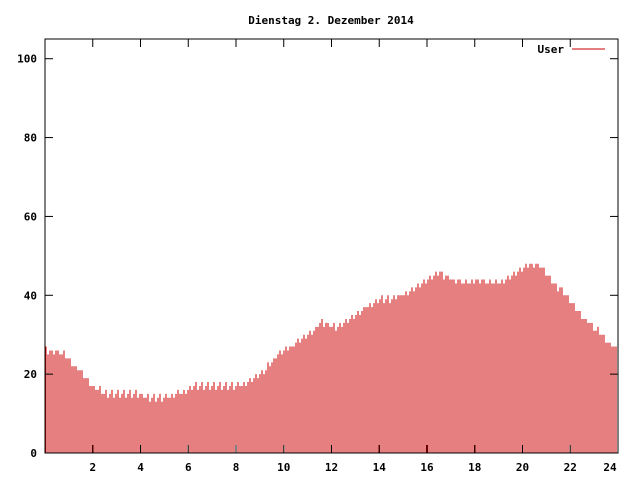  Describe the element at coordinates (522, 467) in the screenshot. I see `x-tick-label: 20` at that location.